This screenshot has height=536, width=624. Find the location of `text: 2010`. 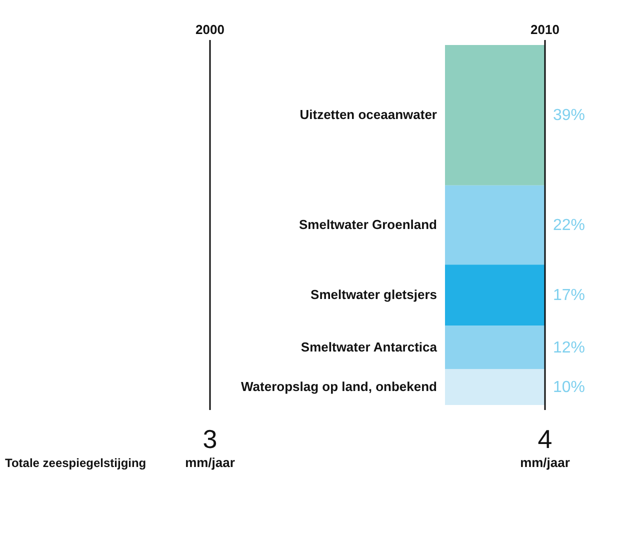

text: 2010 is located at coordinates (545, 29).